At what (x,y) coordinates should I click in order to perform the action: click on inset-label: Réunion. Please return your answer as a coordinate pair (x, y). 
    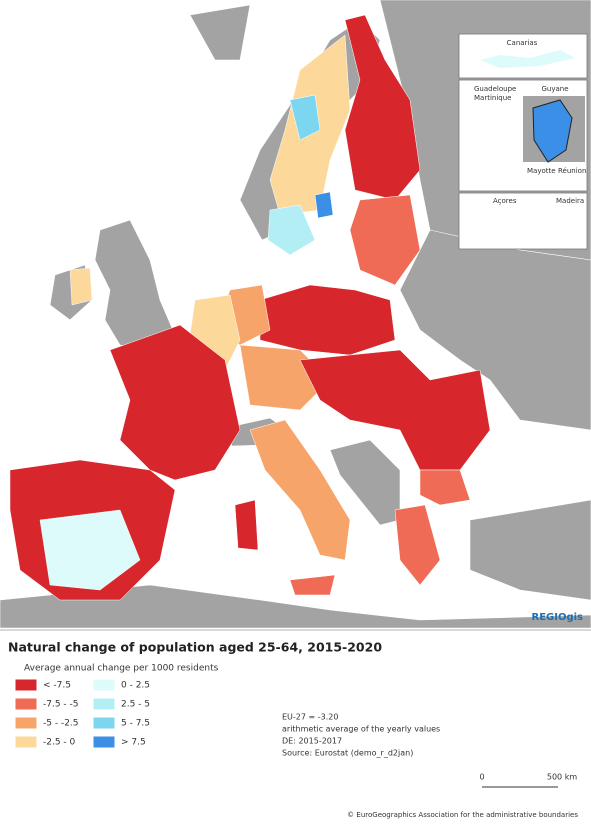
    Looking at the image, I should click on (572, 171).